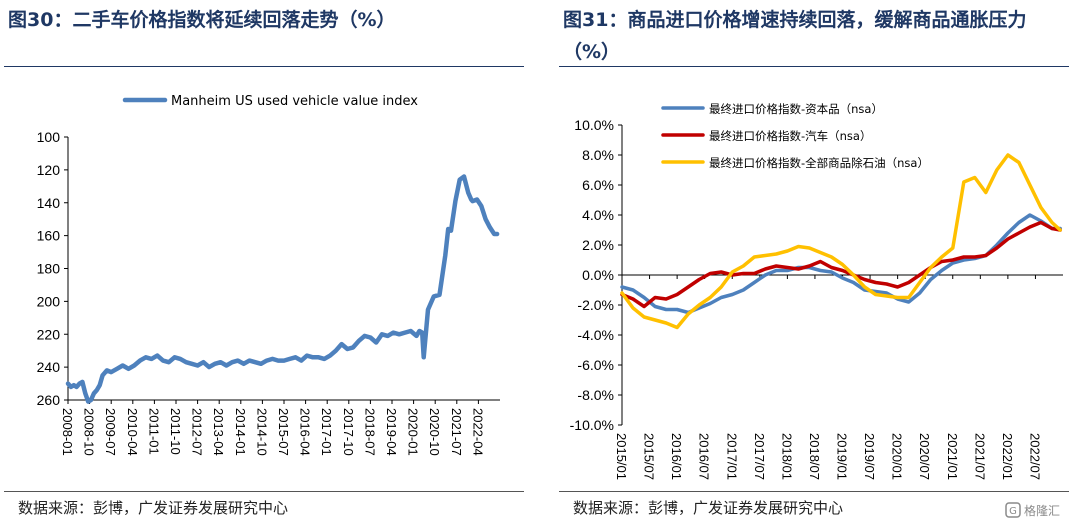 The width and height of the screenshot is (1080, 525). What do you see at coordinates (598, 245) in the screenshot?
I see `y-tick-label: 2.0%` at bounding box center [598, 245].